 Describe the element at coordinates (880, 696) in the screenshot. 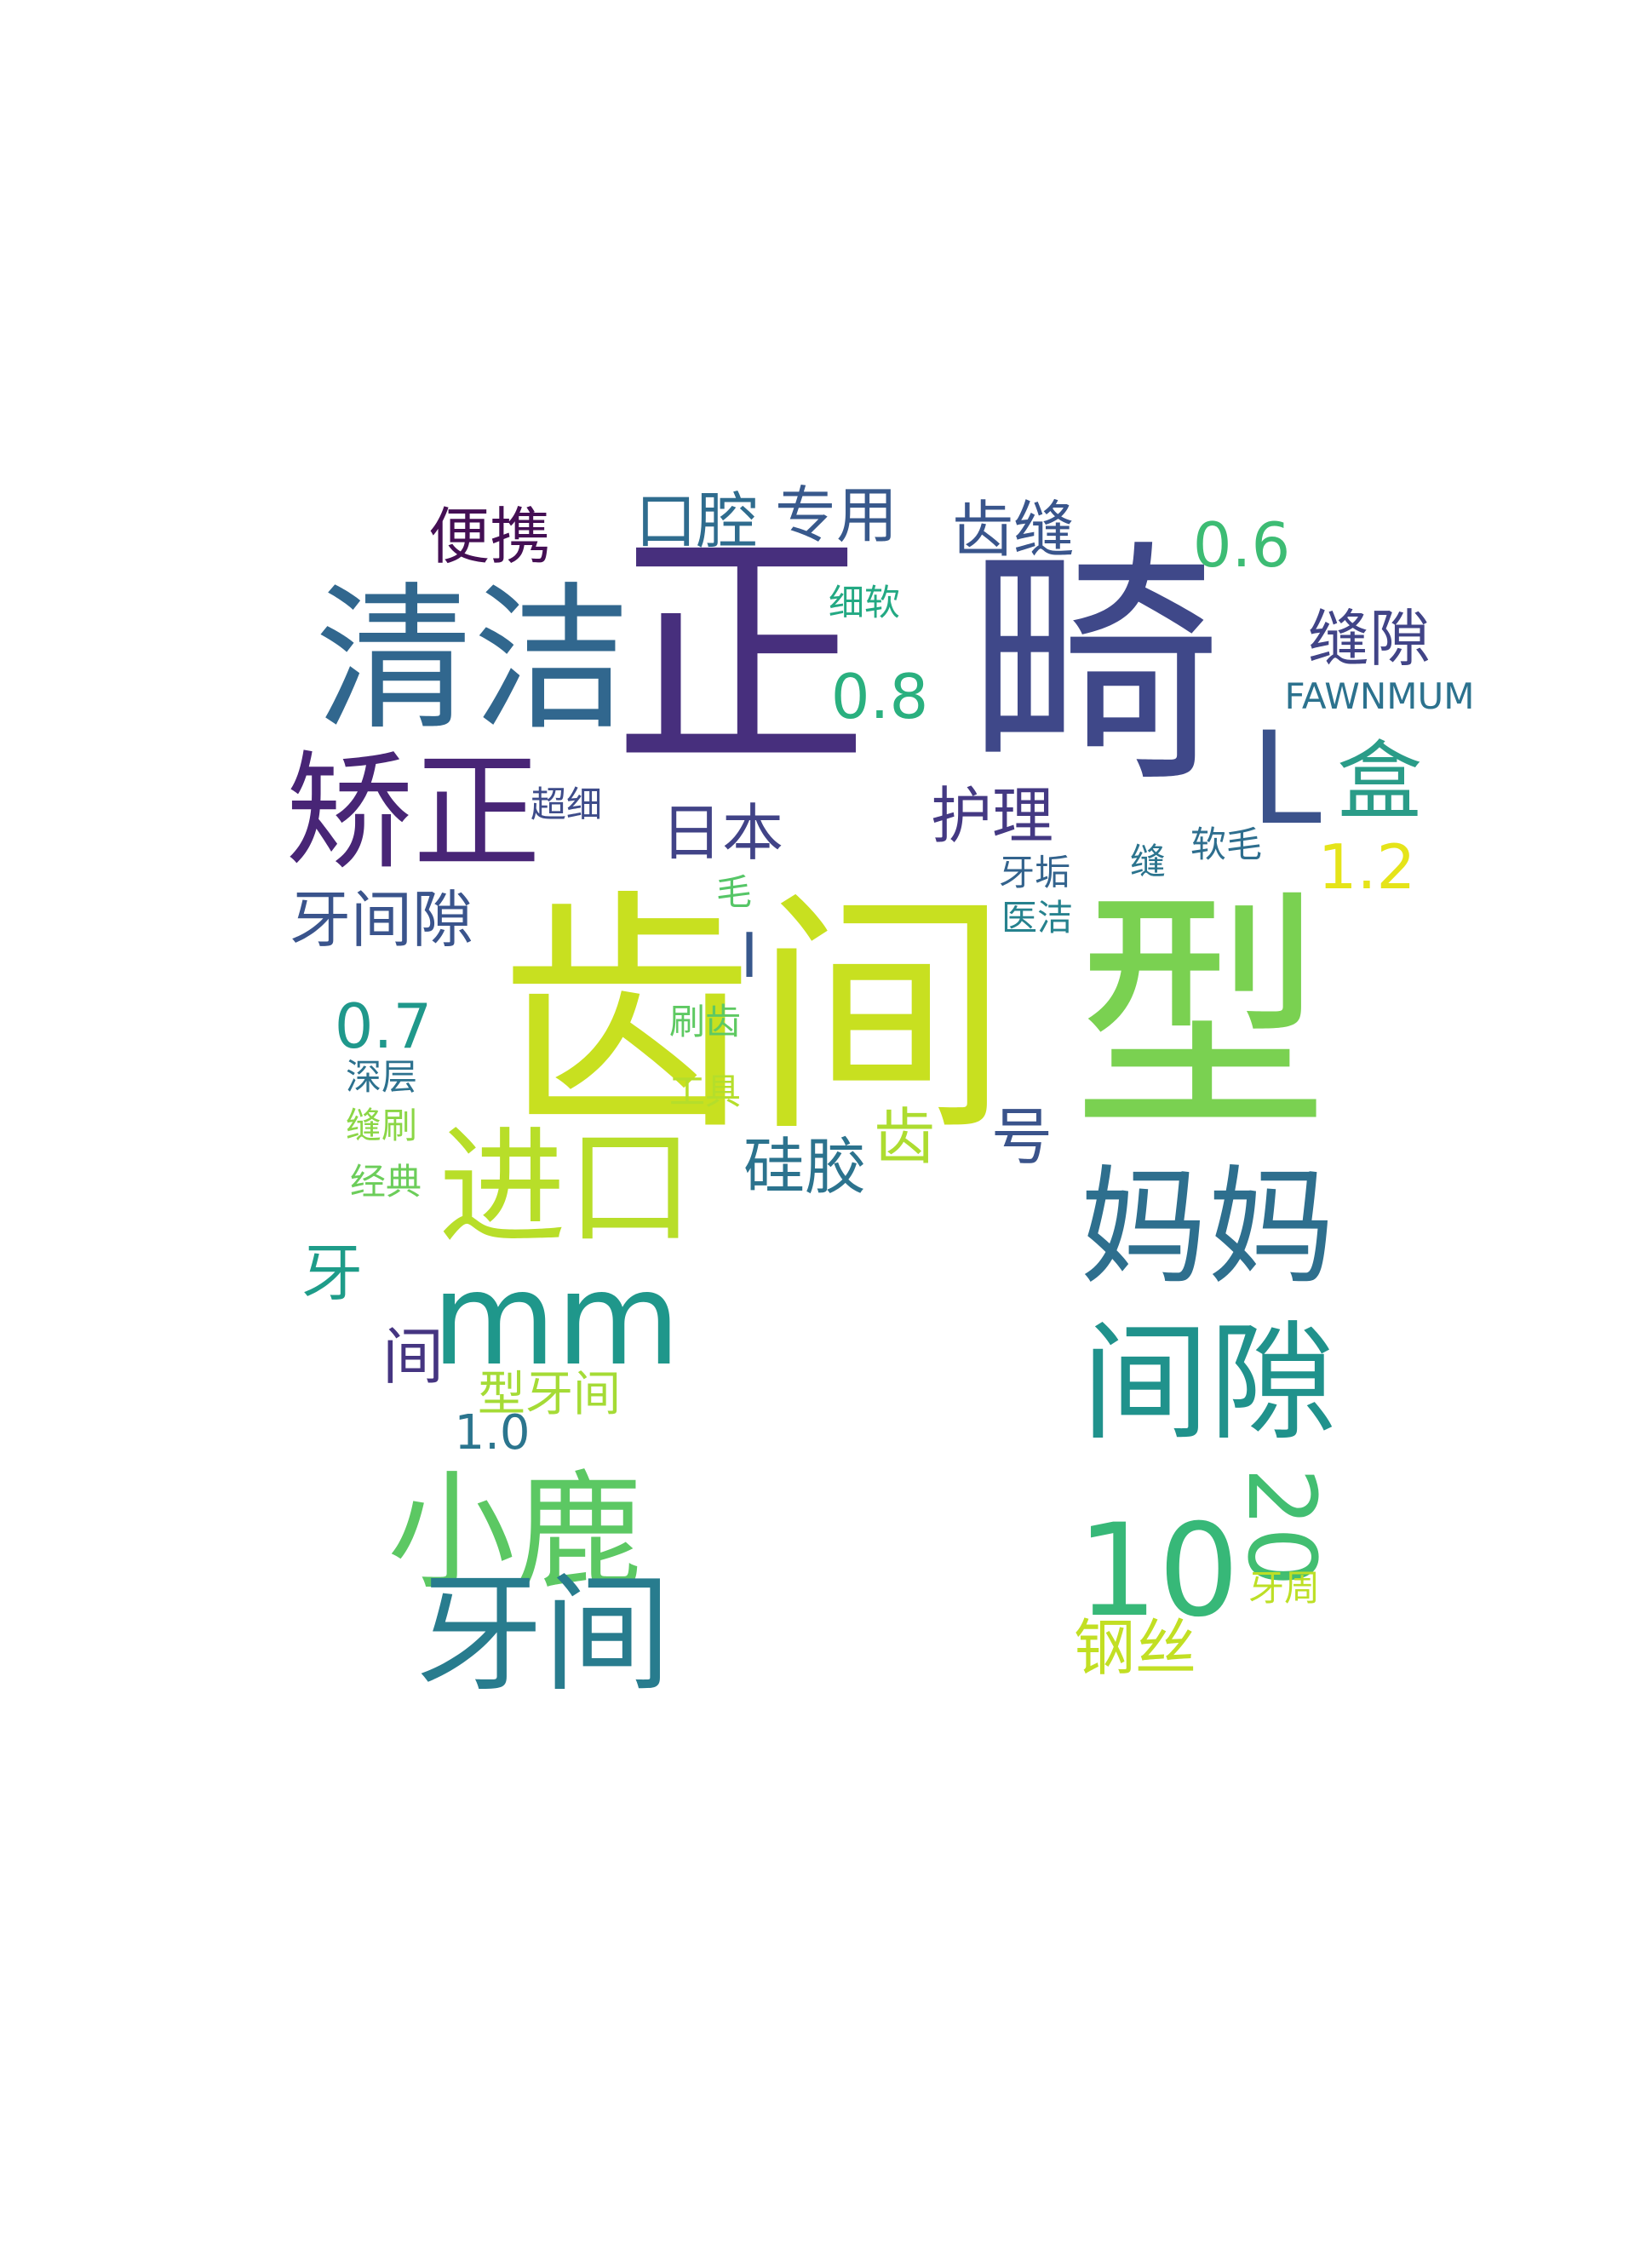

I see `word-cloud-word: 0.8` at that location.